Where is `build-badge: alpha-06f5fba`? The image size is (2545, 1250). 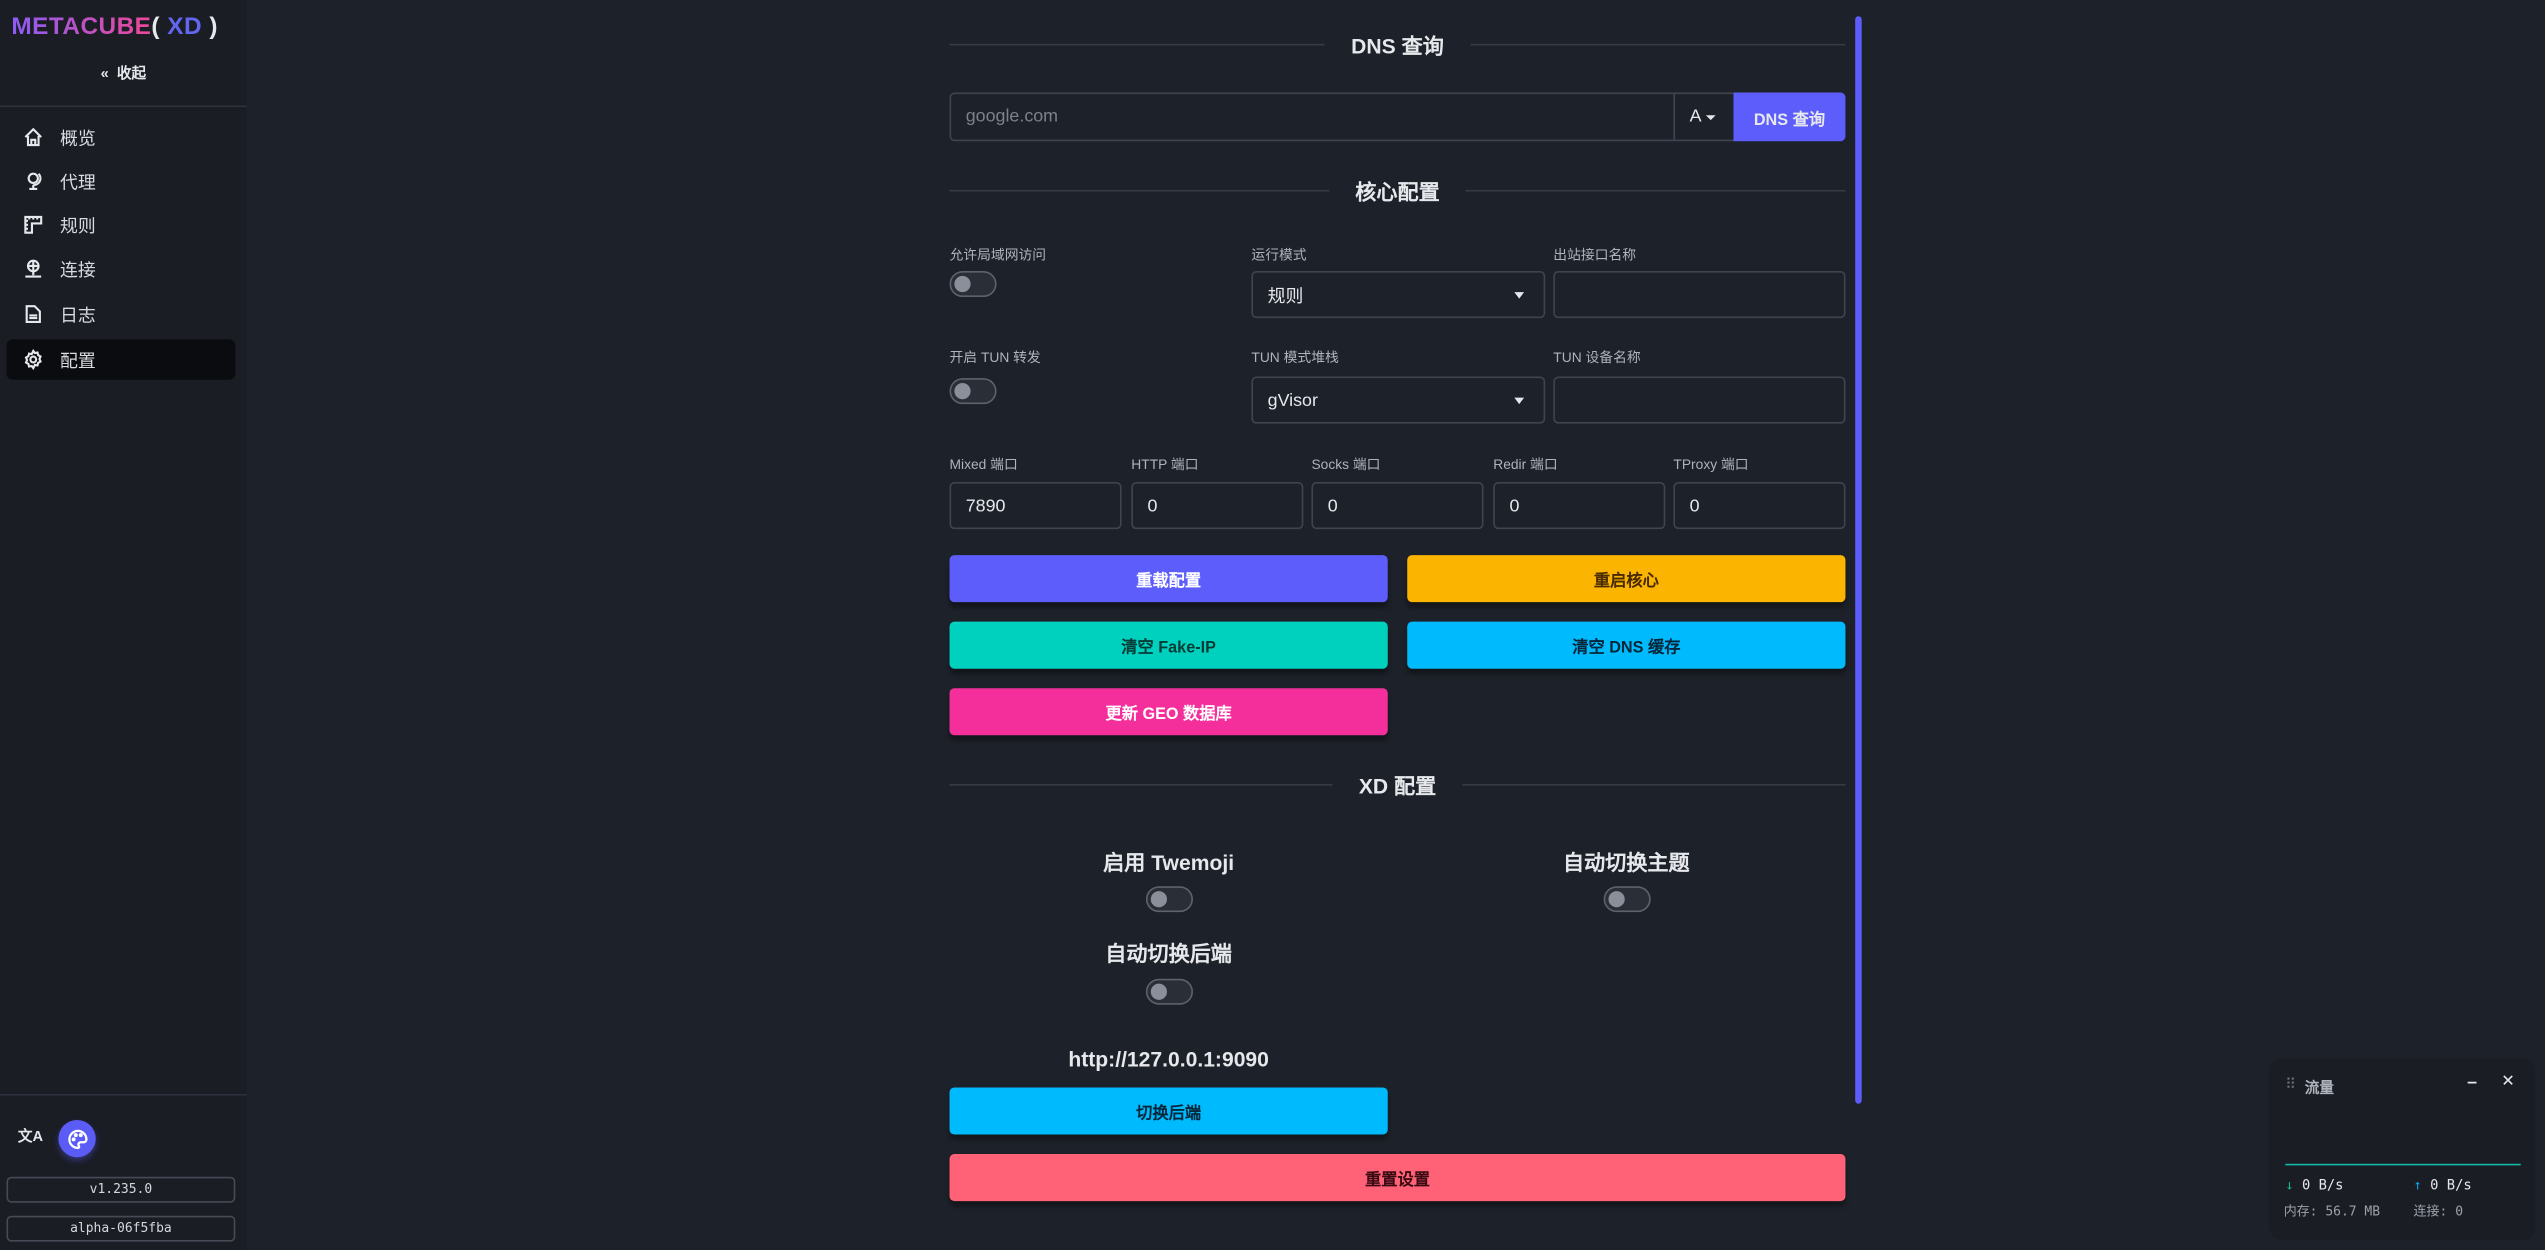
build-badge: alpha-06f5fba is located at coordinates (121, 1228).